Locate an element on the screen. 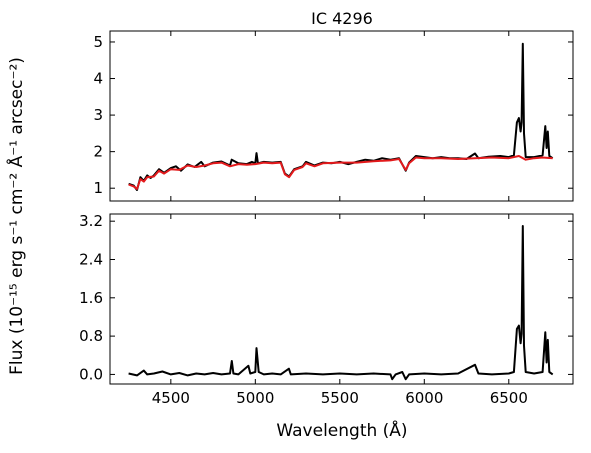 The height and width of the screenshot is (453, 591). top-y-tick-label: 5 is located at coordinates (98, 42).